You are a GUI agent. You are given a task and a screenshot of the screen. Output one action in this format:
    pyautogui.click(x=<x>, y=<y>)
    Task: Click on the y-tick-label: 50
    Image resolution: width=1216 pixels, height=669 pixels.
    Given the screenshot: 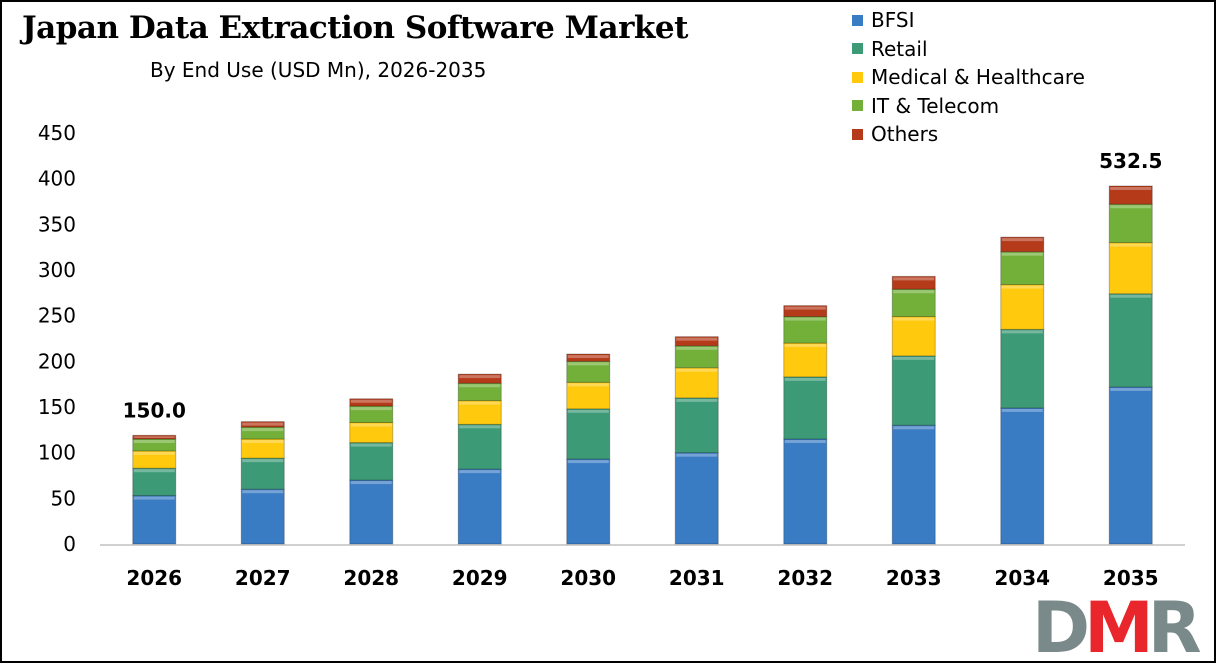 What is the action you would take?
    pyautogui.click(x=63, y=498)
    